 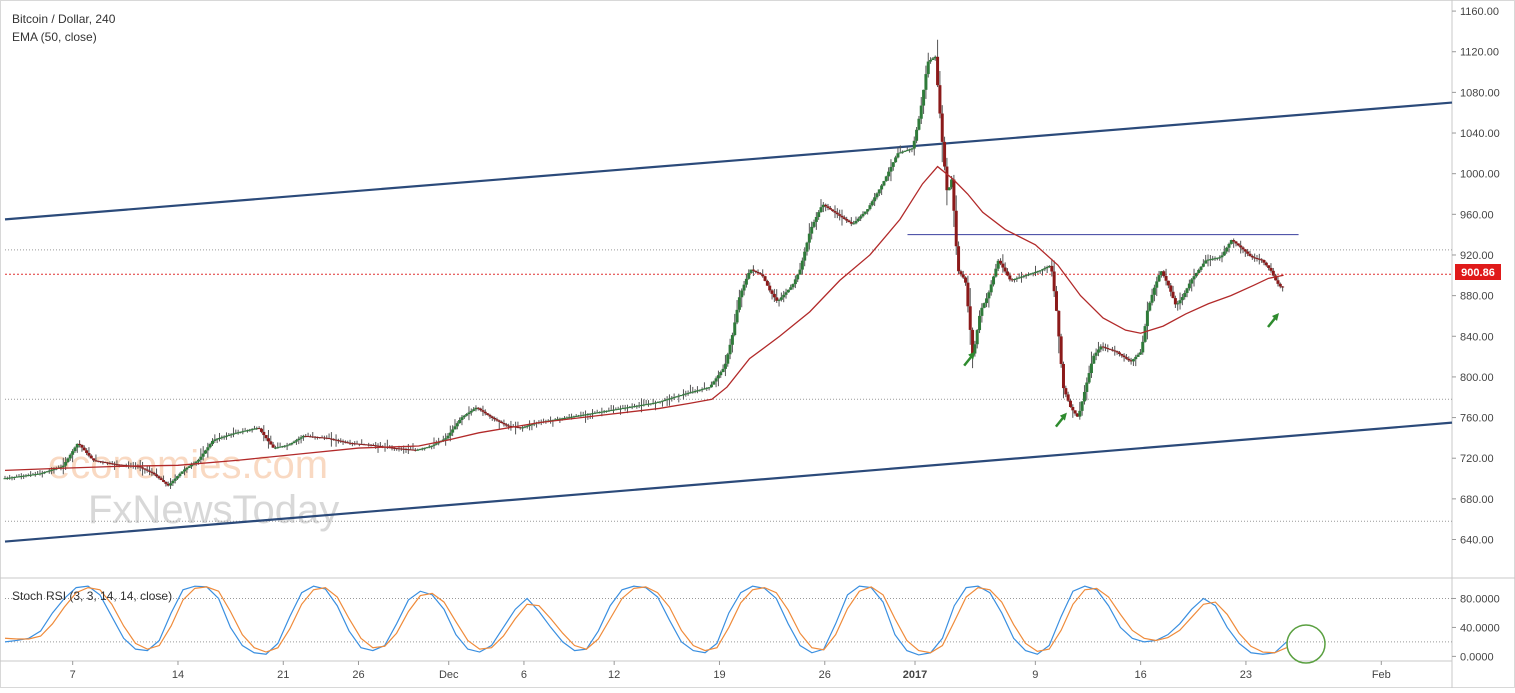 I want to click on y-tick-label: 760.00, so click(x=1477, y=419).